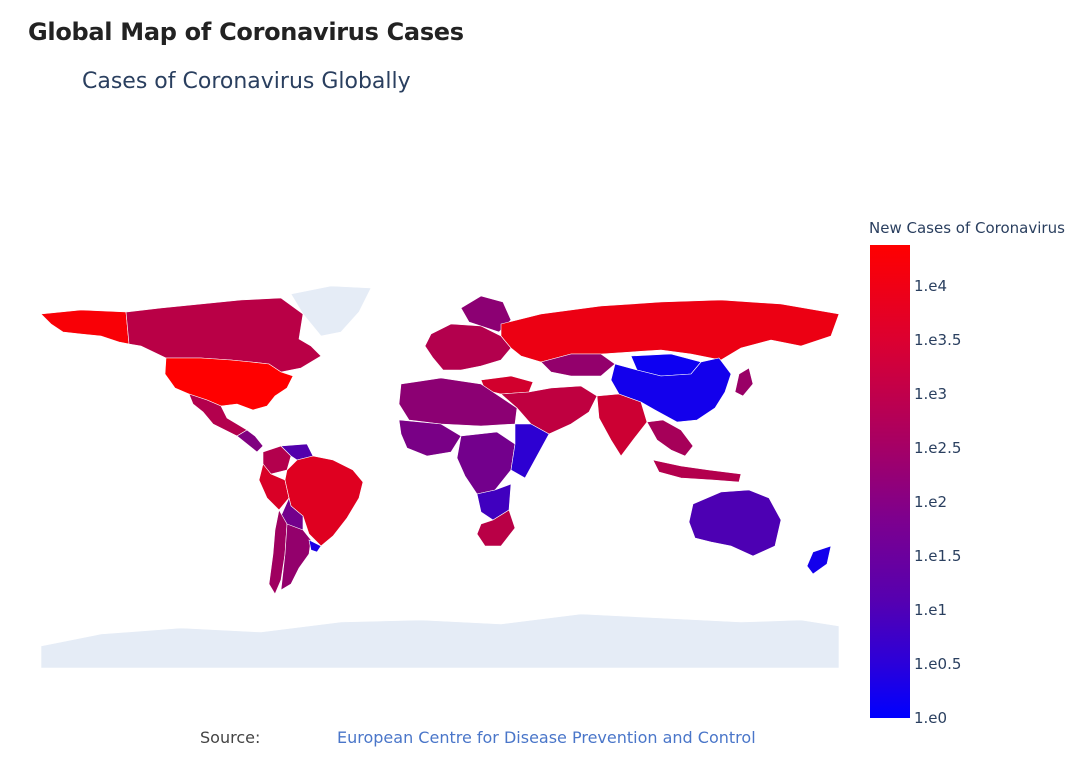  I want to click on country-united-states, so click(229, 384).